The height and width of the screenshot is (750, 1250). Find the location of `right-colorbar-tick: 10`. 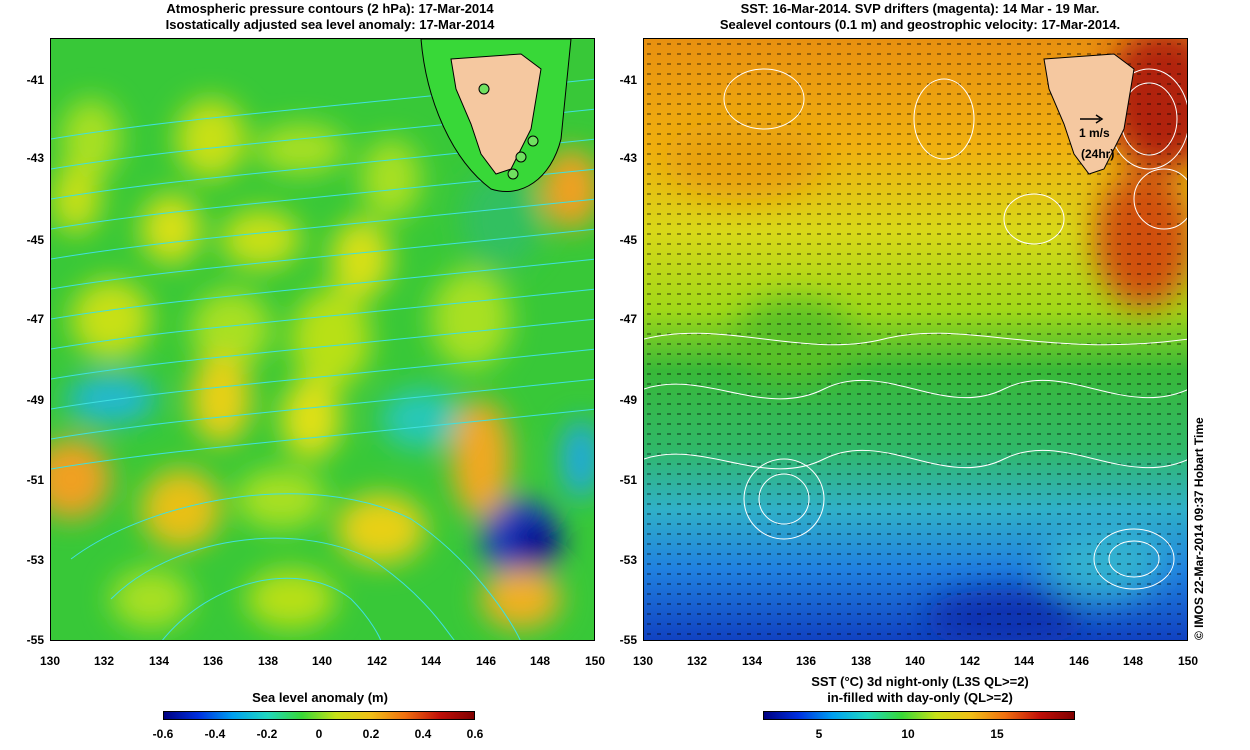

right-colorbar-tick: 10 is located at coordinates (908, 734).